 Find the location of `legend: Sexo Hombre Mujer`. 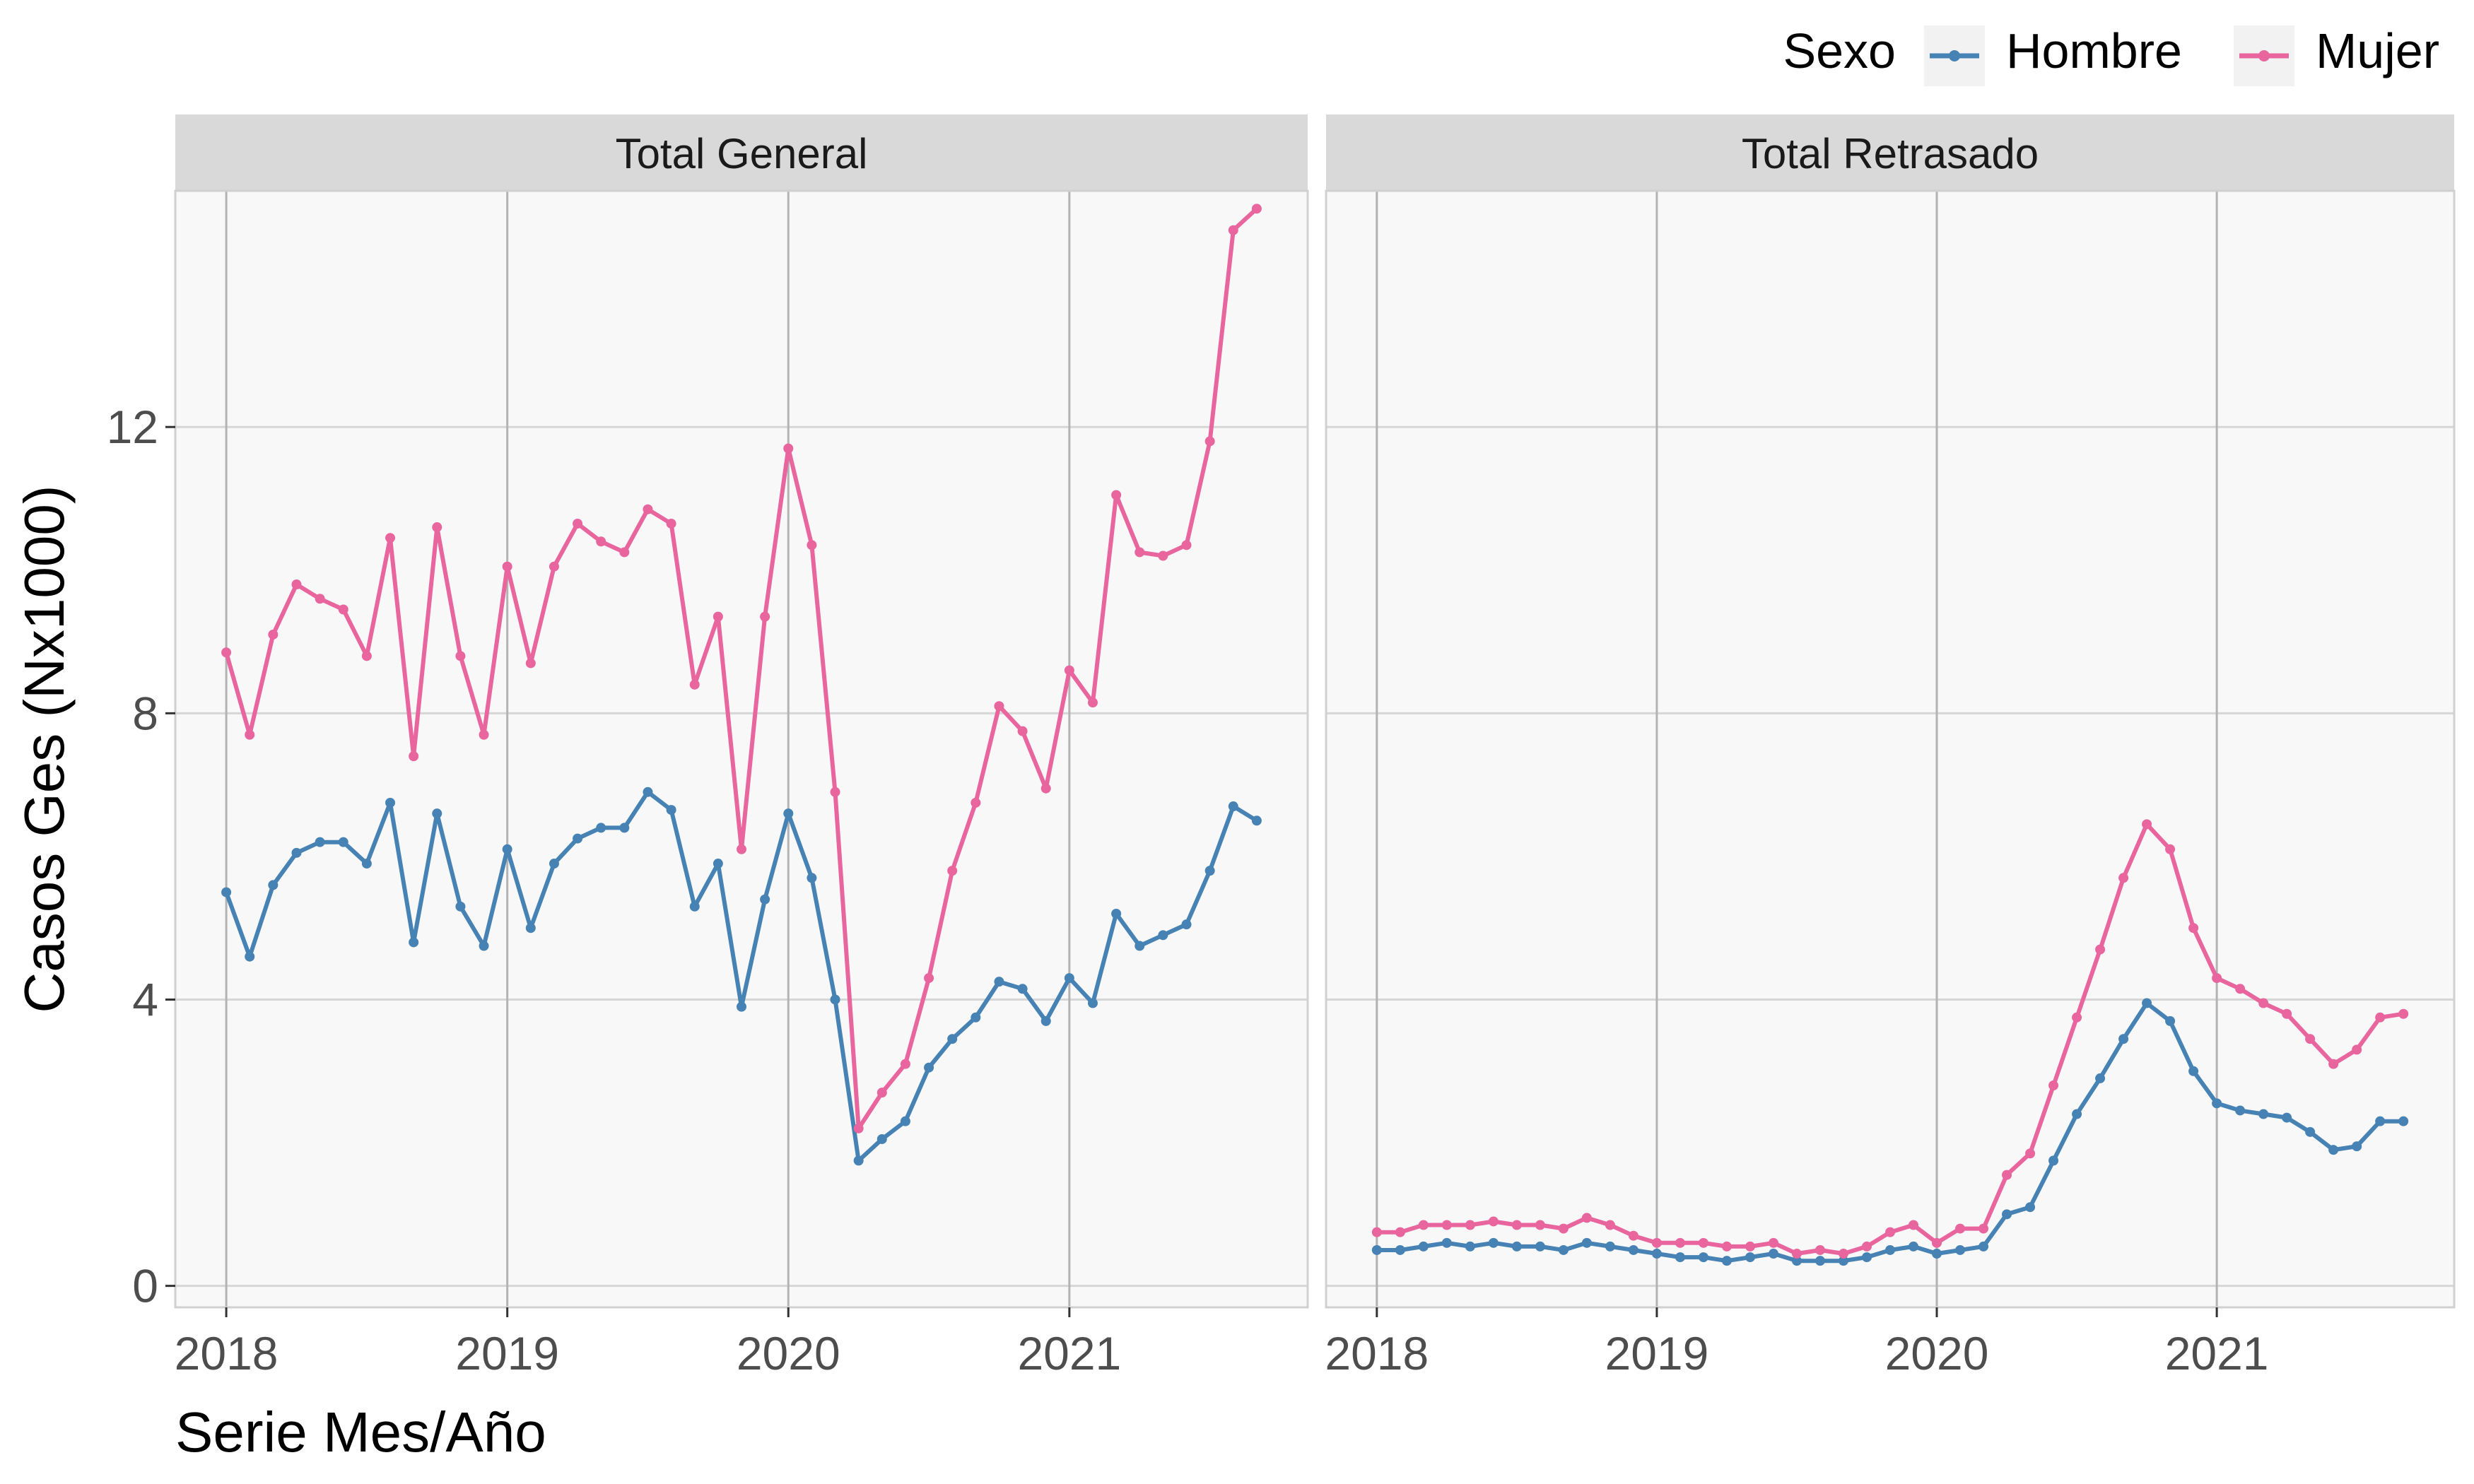

legend: Sexo Hombre Mujer is located at coordinates (2111, 54).